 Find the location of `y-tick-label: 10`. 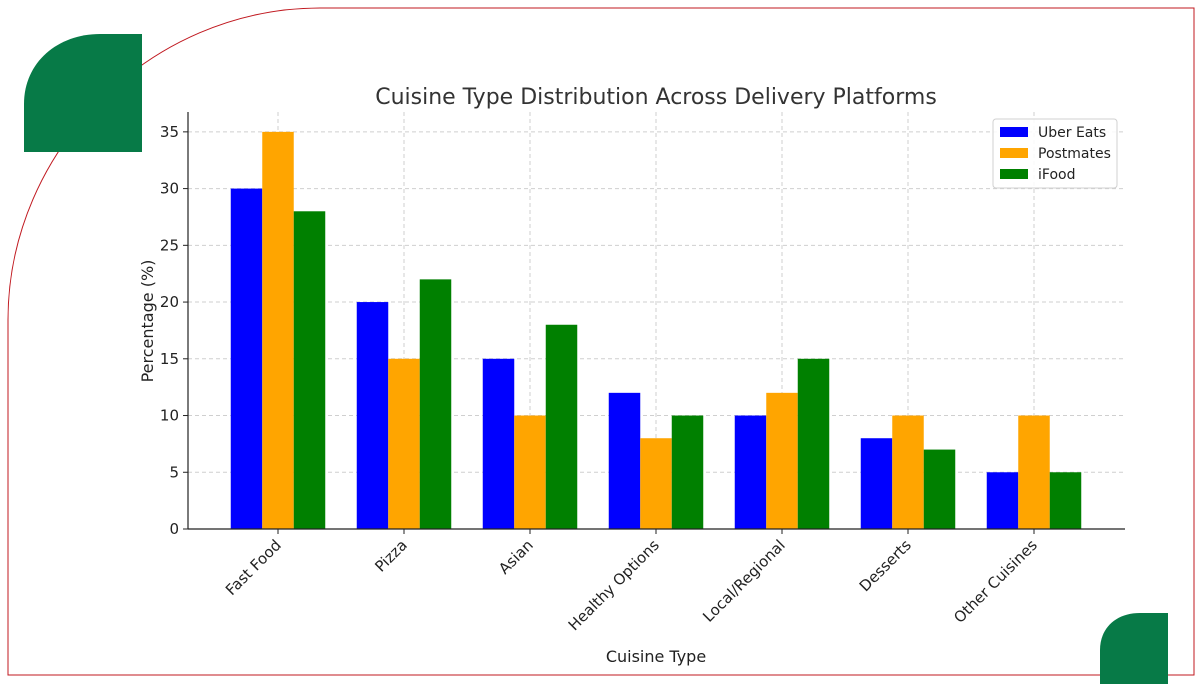

y-tick-label: 10 is located at coordinates (169, 416).